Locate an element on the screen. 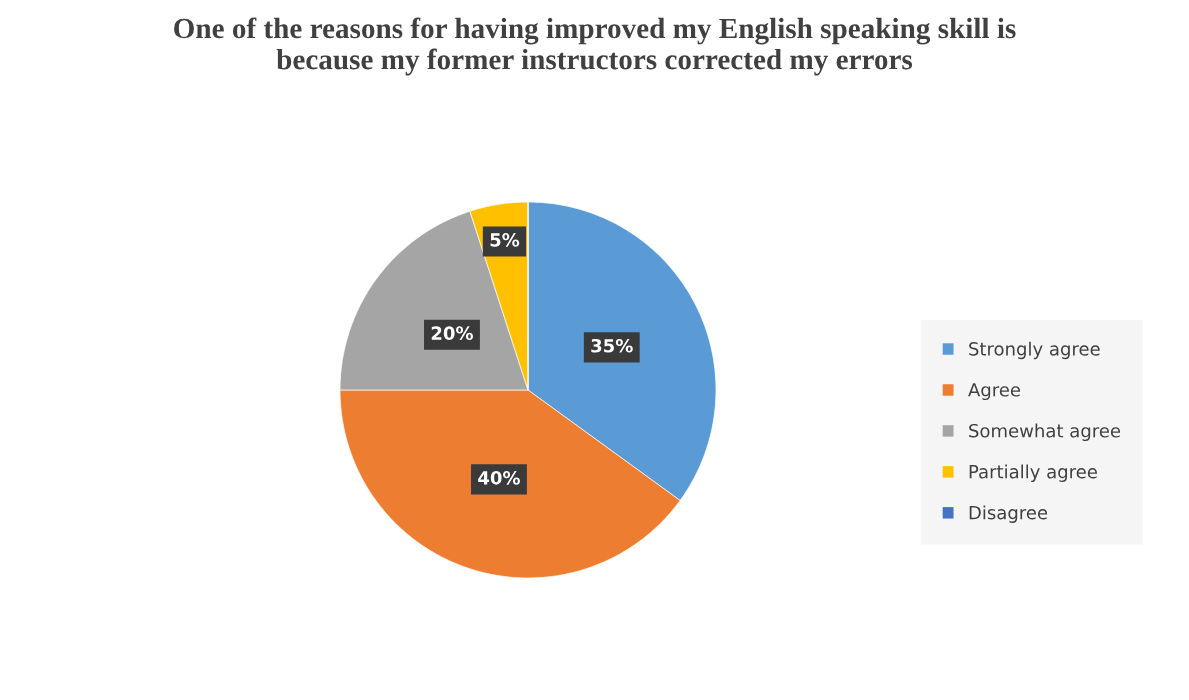 The image size is (1189, 700). data-label: 35% is located at coordinates (612, 345).